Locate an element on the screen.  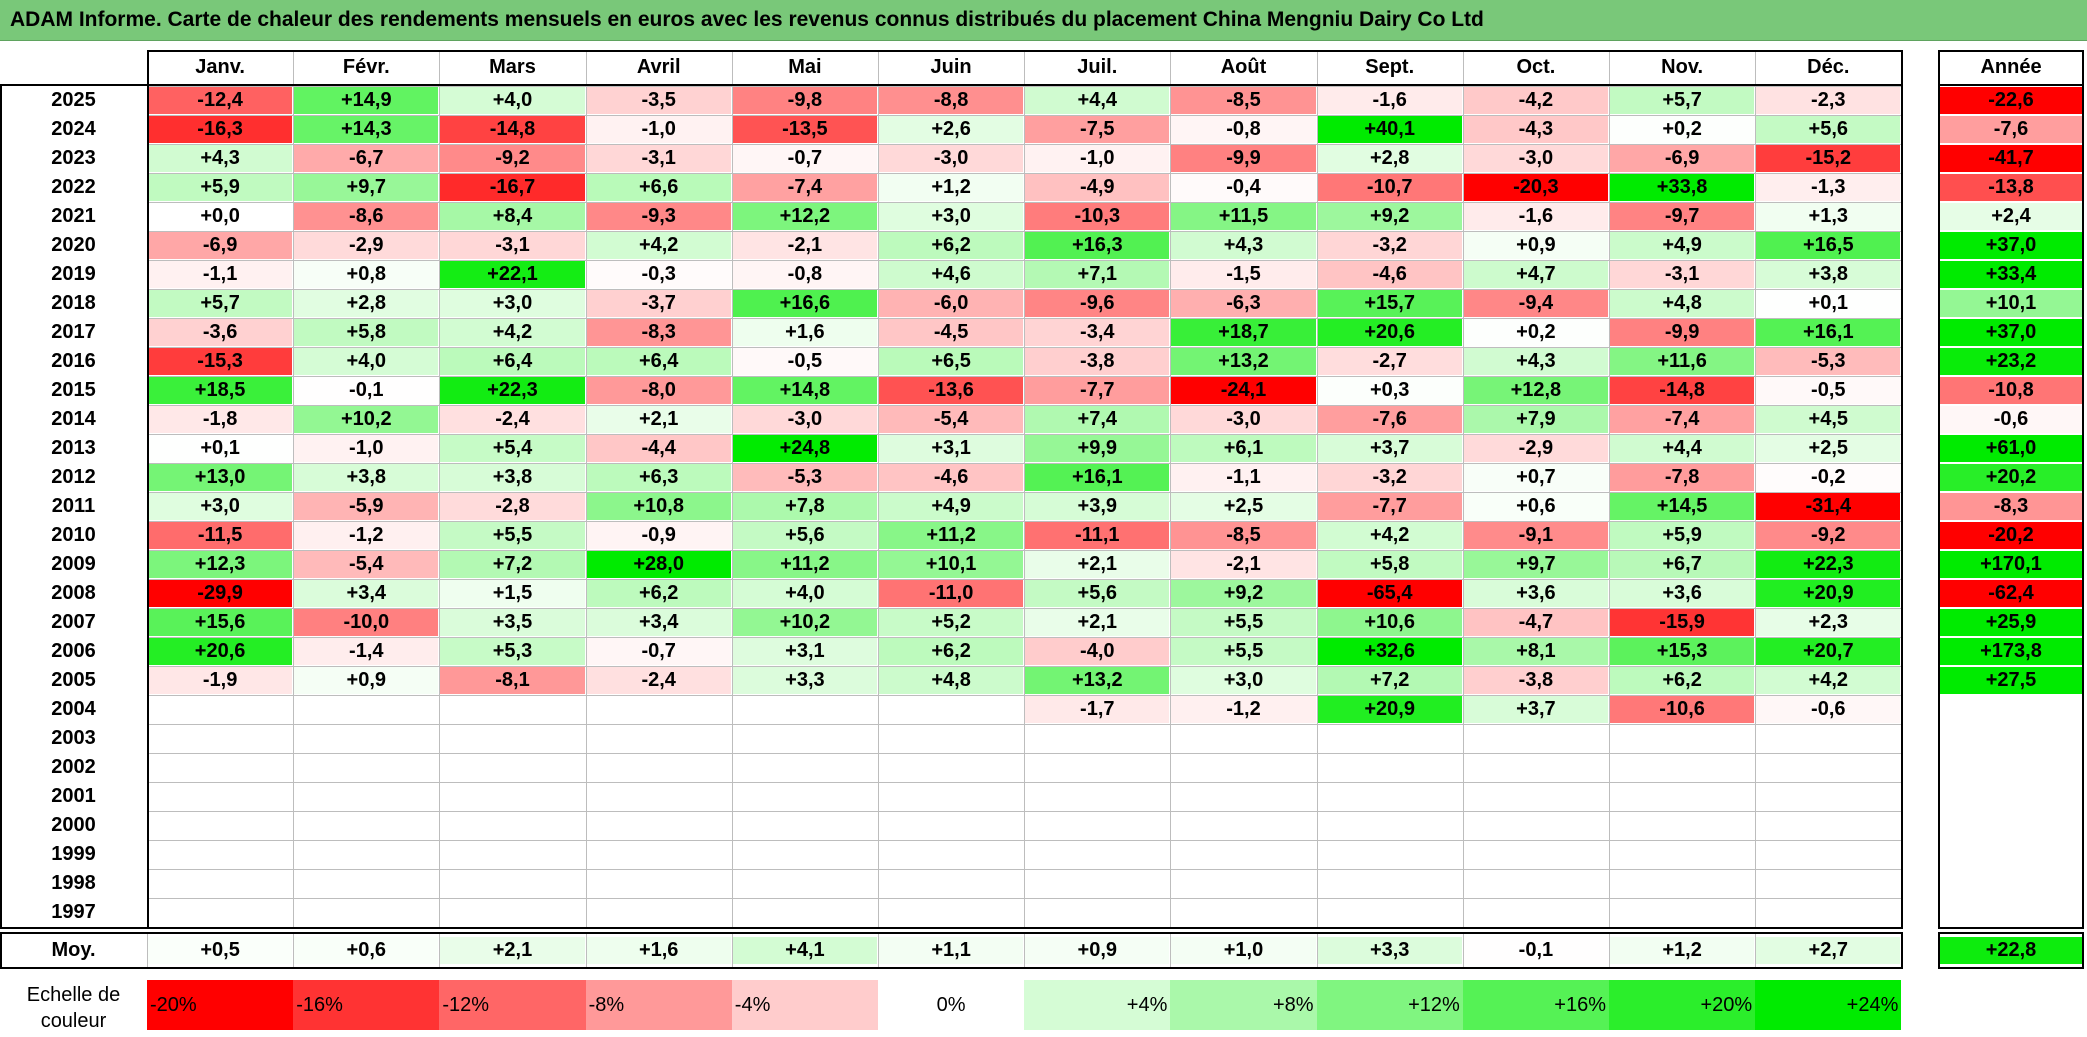
heatmap-cell: -1,6 is located at coordinates (1535, 216).